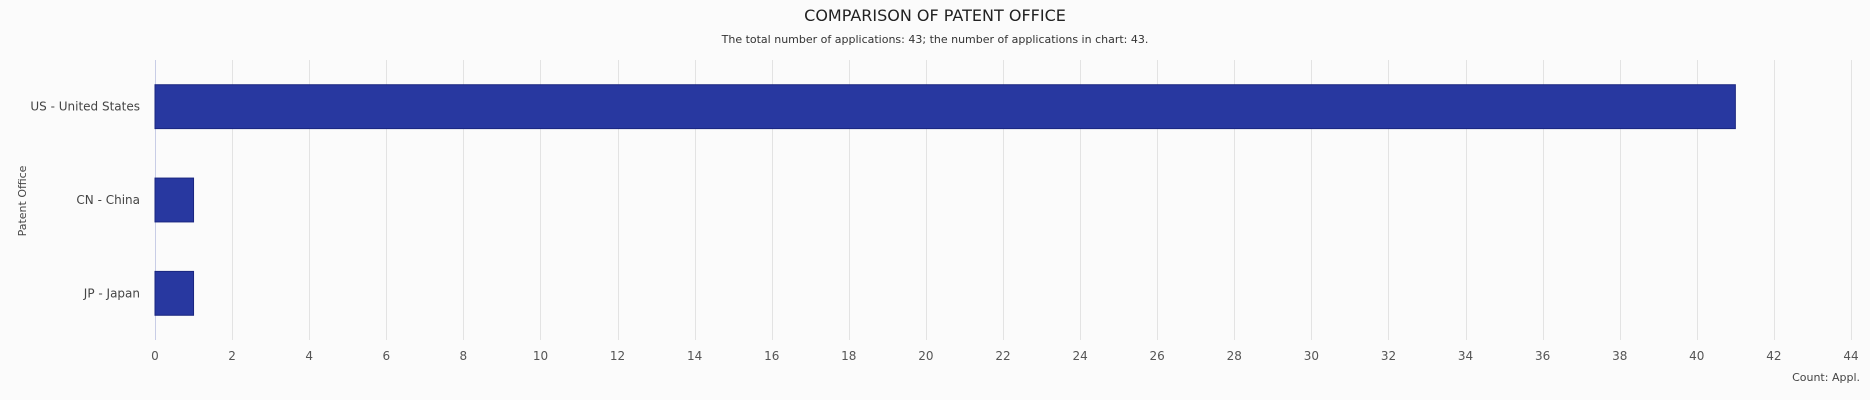 The width and height of the screenshot is (1870, 400). What do you see at coordinates (1850, 356) in the screenshot?
I see `x-tick-label: 44` at bounding box center [1850, 356].